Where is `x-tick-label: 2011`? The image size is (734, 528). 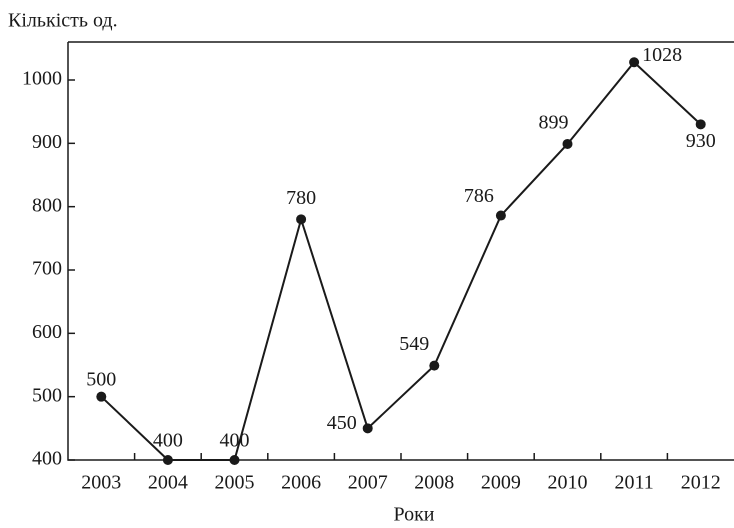
x-tick-label: 2011 is located at coordinates (633, 483).